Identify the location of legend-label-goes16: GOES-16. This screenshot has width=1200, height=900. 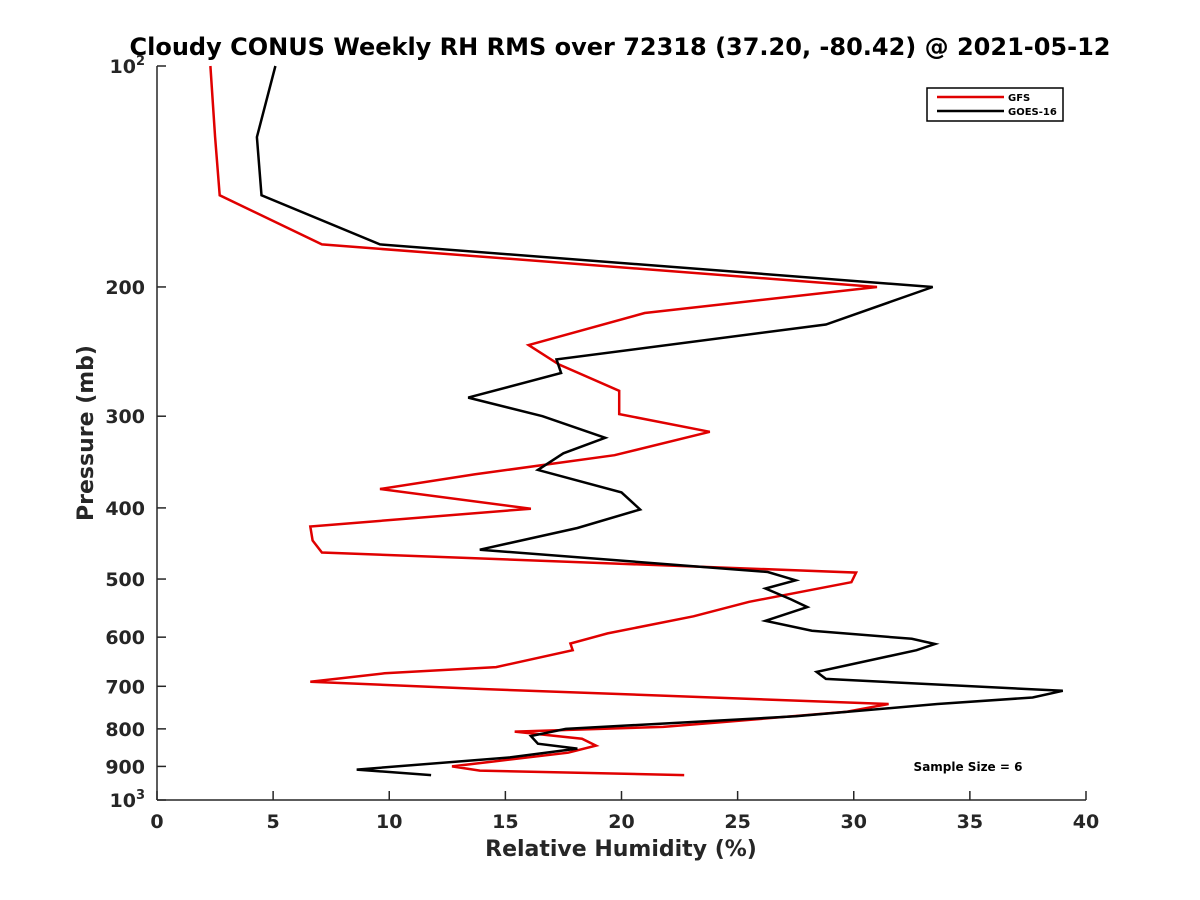
(1032, 112).